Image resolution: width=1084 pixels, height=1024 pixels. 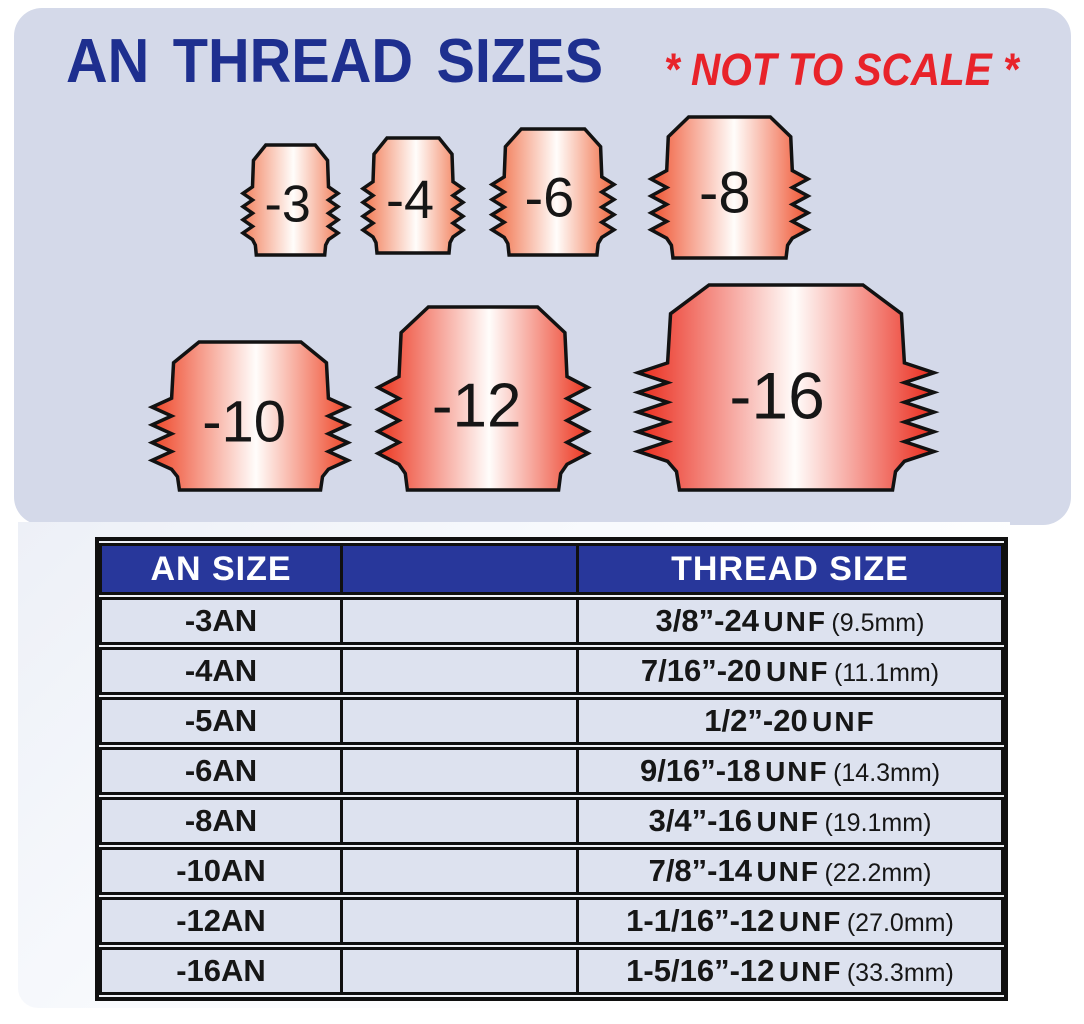 What do you see at coordinates (725, 193) in the screenshot?
I see `fitting-label: -8` at bounding box center [725, 193].